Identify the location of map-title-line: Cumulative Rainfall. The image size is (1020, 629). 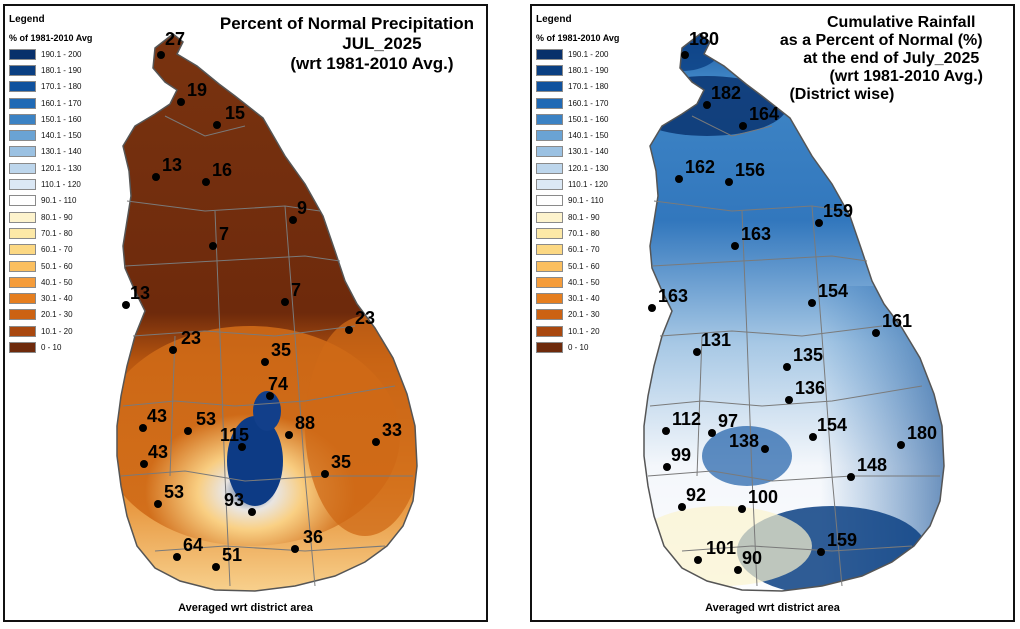
(901, 22).